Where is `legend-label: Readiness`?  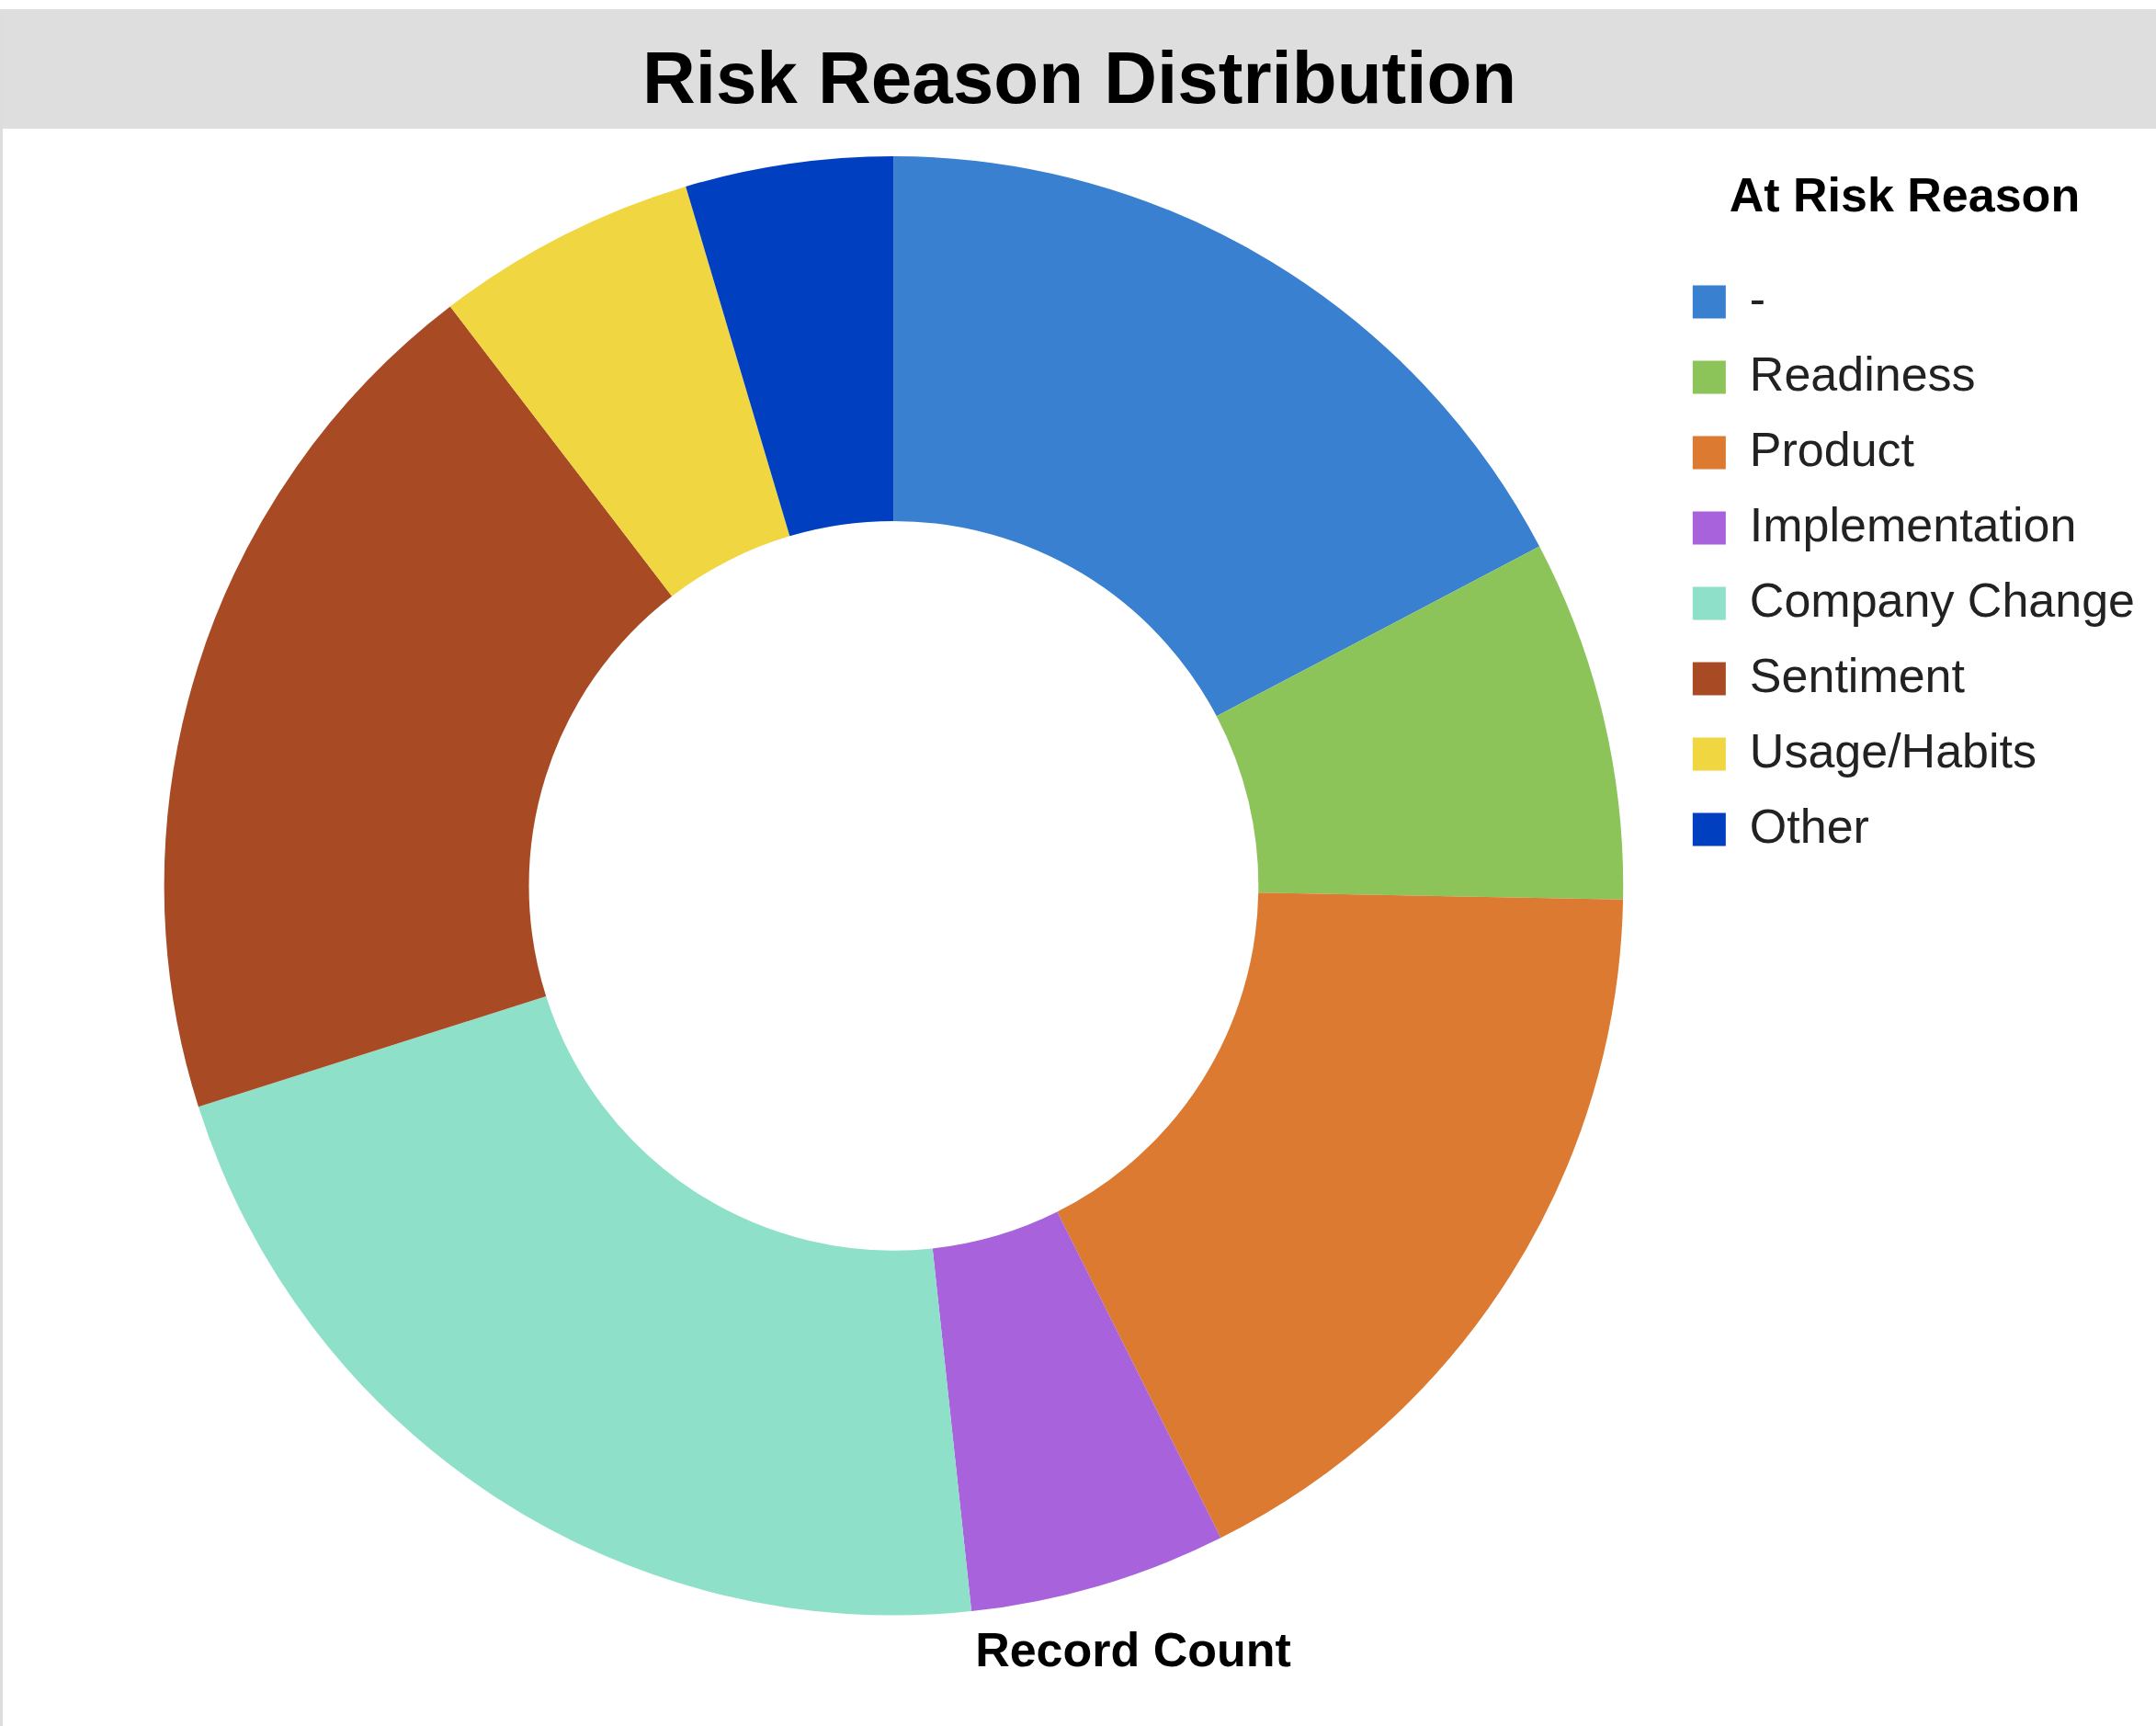 legend-label: Readiness is located at coordinates (1862, 373).